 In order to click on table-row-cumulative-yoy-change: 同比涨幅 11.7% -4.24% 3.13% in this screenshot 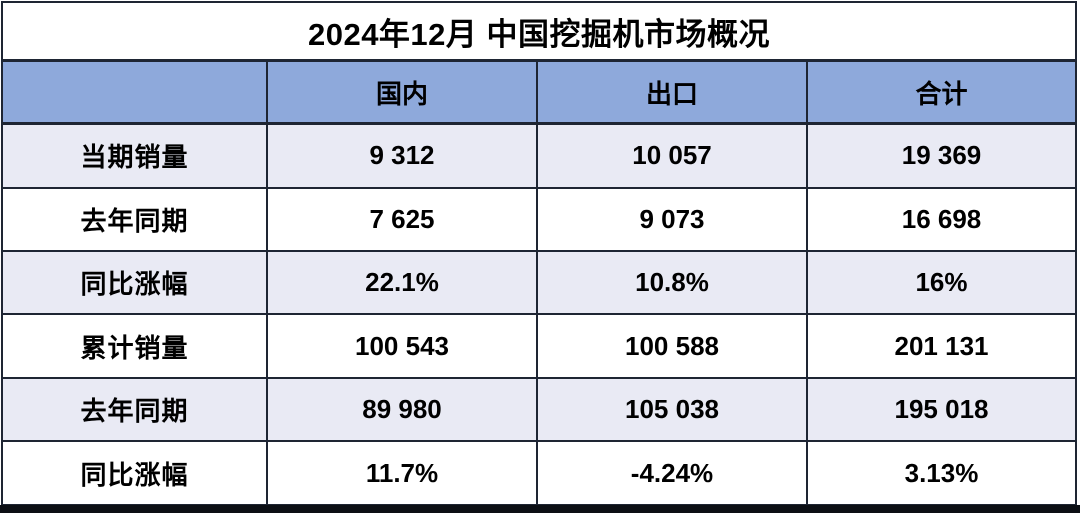, I will do `click(539, 473)`.